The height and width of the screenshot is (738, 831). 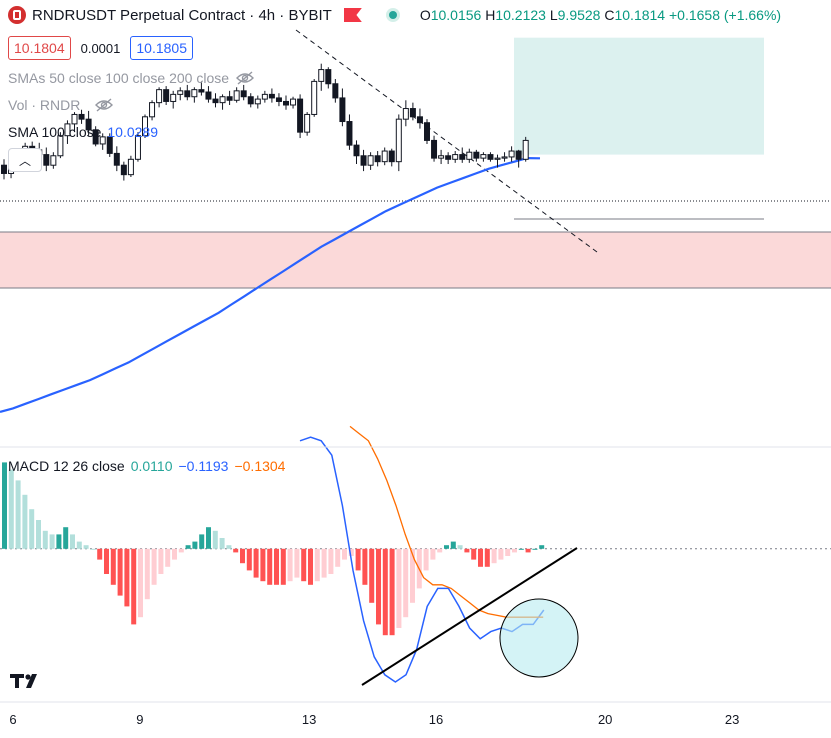 I want to click on highlight-circle, so click(x=539, y=638).